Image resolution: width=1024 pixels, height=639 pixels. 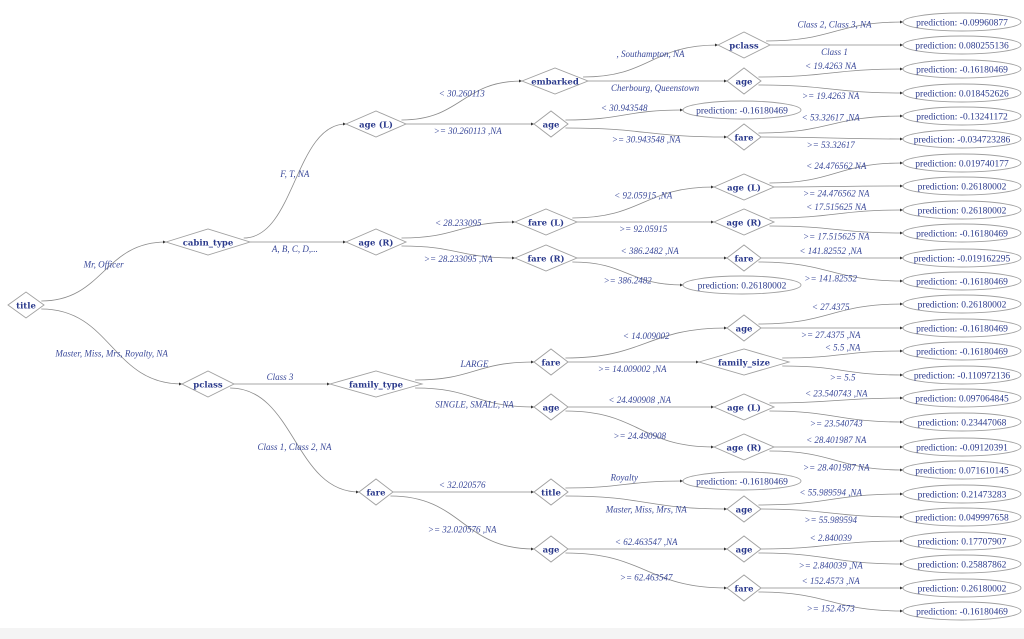 What do you see at coordinates (962, 24) in the screenshot?
I see `prediction-label: prediction: -0.09960877` at bounding box center [962, 24].